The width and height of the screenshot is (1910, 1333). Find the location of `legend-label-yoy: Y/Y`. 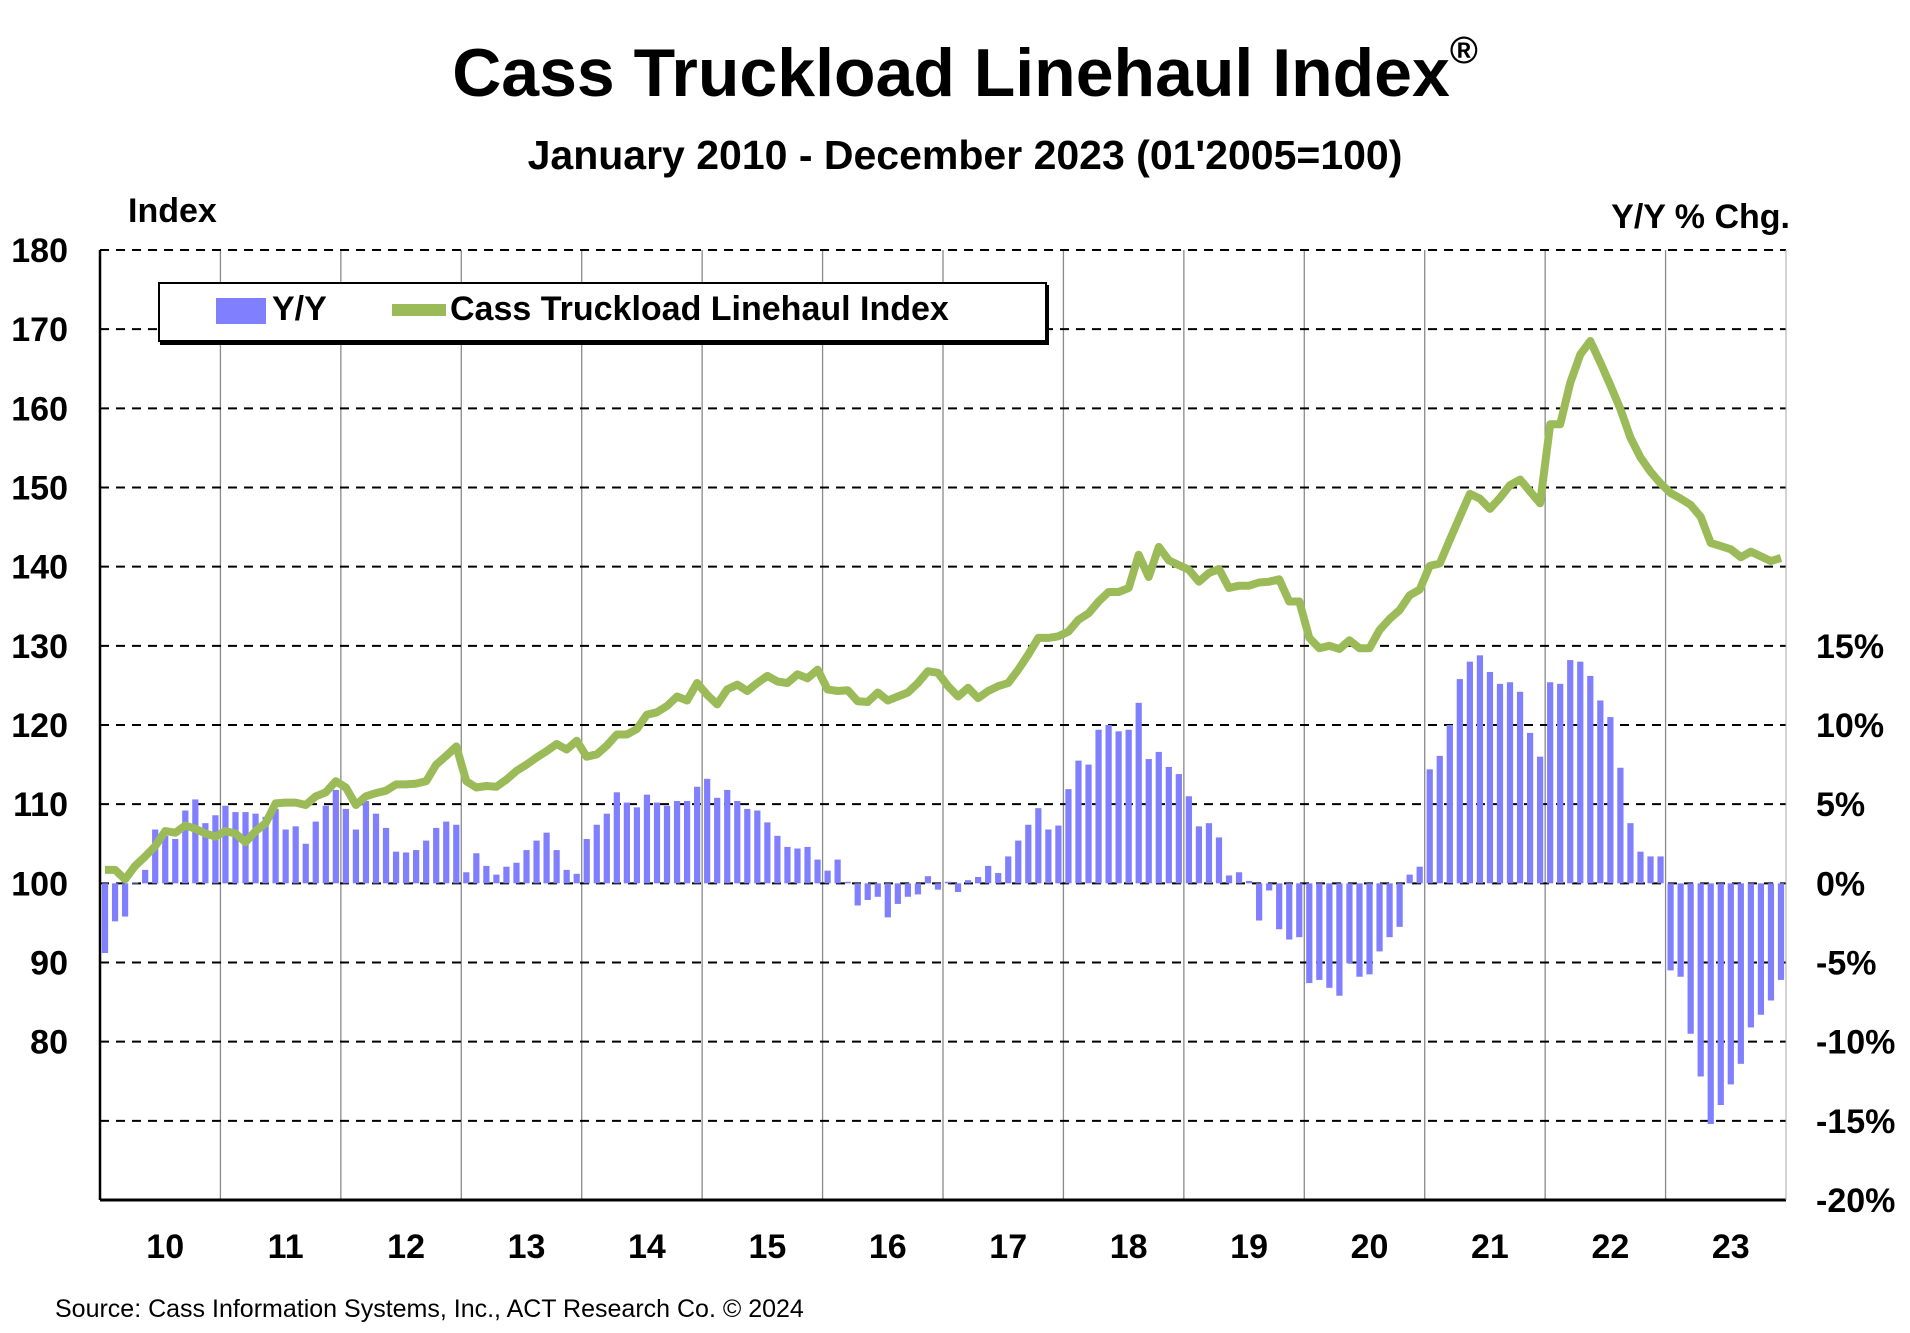

legend-label-yoy: Y/Y is located at coordinates (299, 309).